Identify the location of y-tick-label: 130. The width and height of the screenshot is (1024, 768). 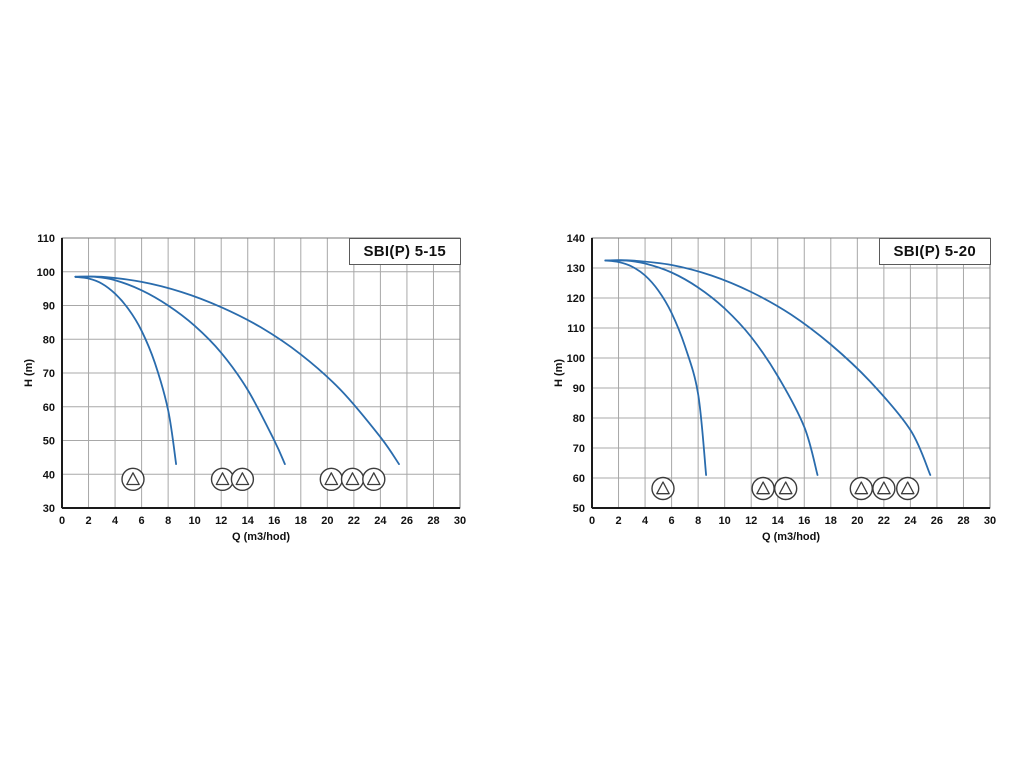
(576, 269).